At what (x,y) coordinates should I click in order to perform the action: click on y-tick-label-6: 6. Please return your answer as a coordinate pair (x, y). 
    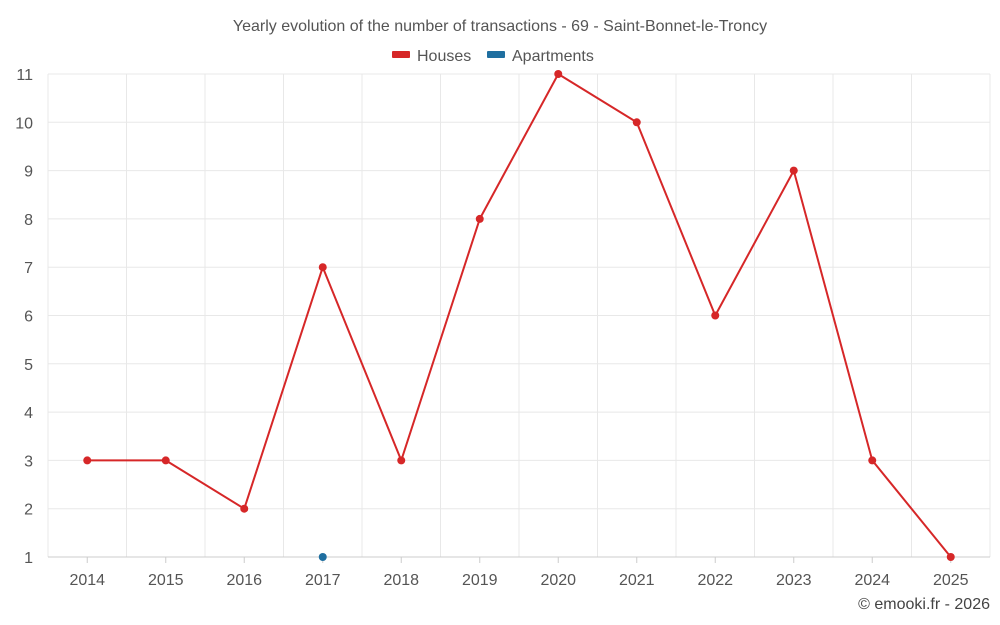
    Looking at the image, I should click on (28, 317).